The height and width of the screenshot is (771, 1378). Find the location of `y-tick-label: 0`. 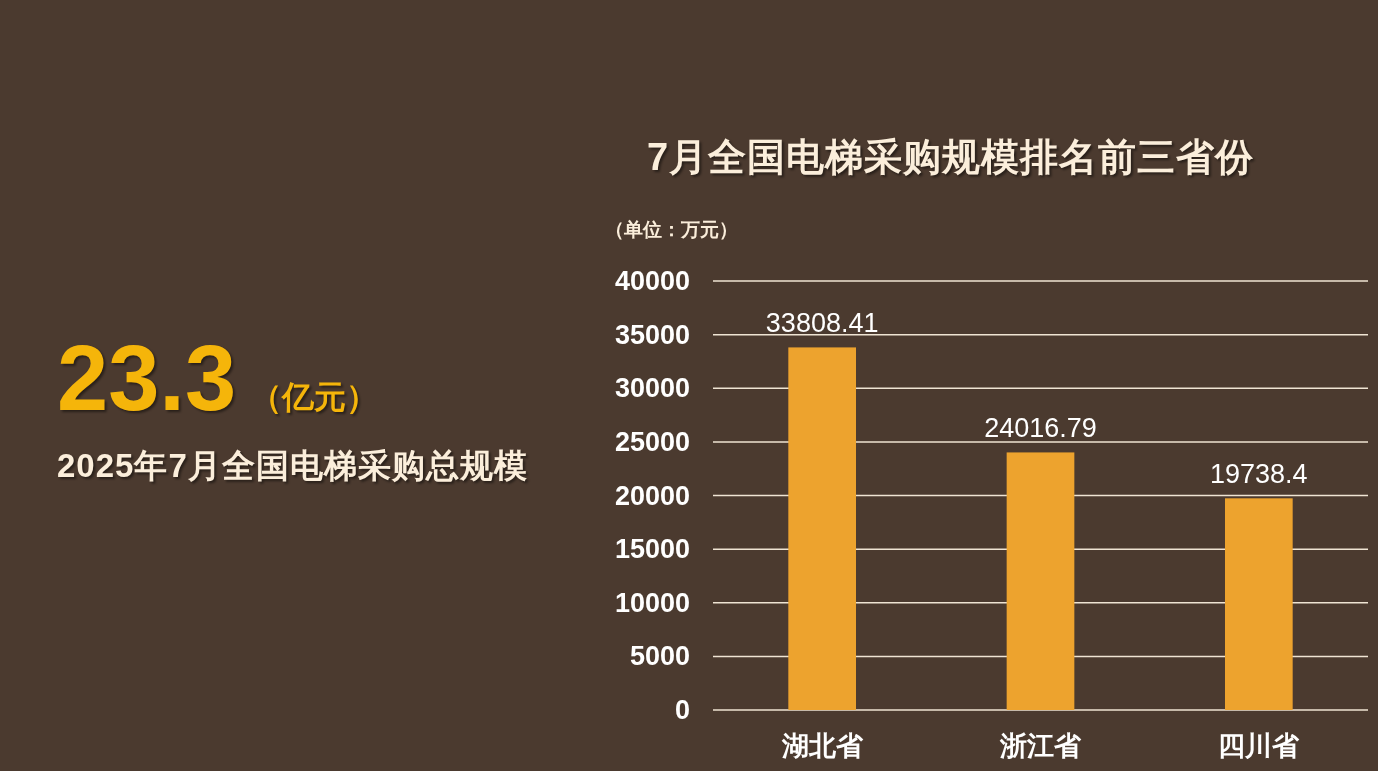

y-tick-label: 0 is located at coordinates (682, 710).